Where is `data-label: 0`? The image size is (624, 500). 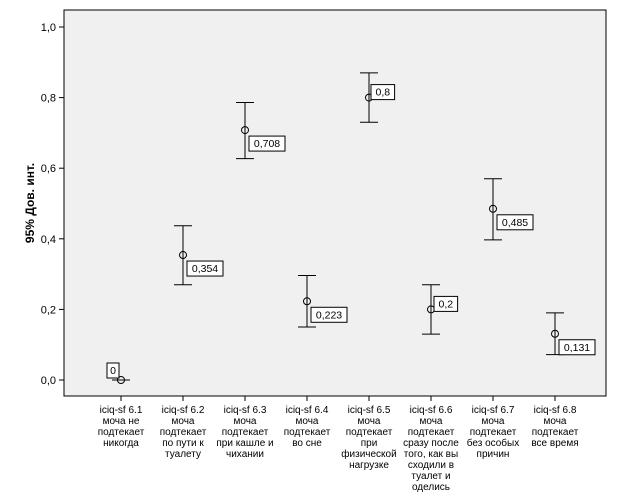 data-label: 0 is located at coordinates (113, 371).